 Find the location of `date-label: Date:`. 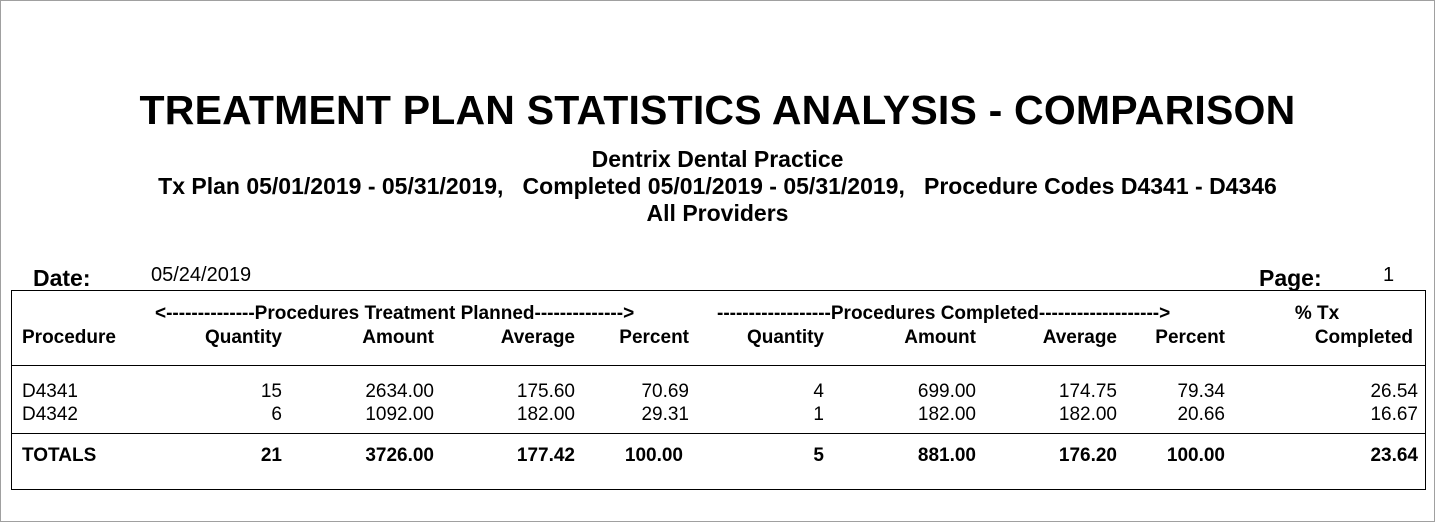

date-label: Date: is located at coordinates (62, 278).